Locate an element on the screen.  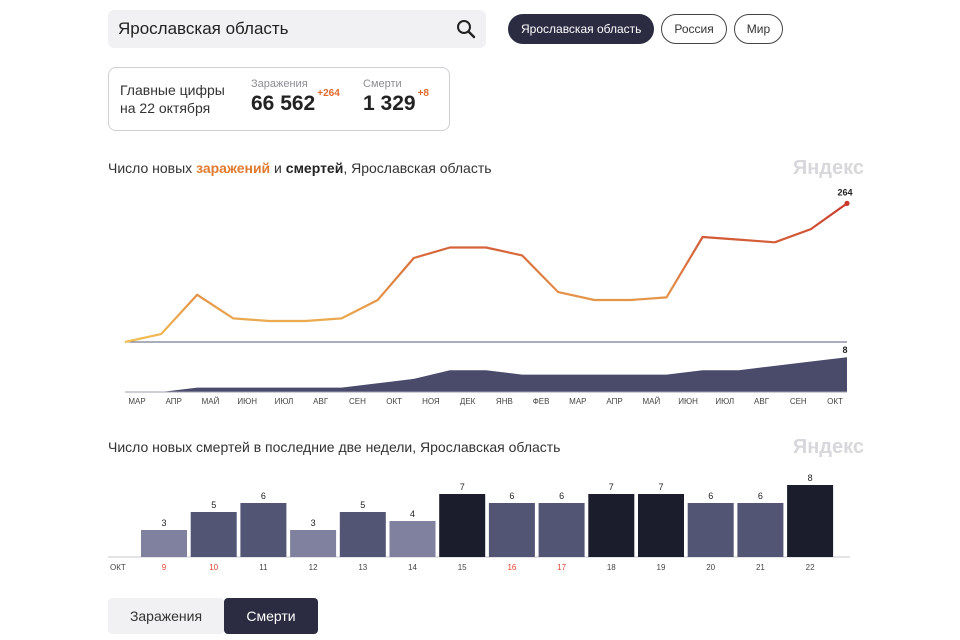
x-tick-label: ФЕВ is located at coordinates (541, 401).